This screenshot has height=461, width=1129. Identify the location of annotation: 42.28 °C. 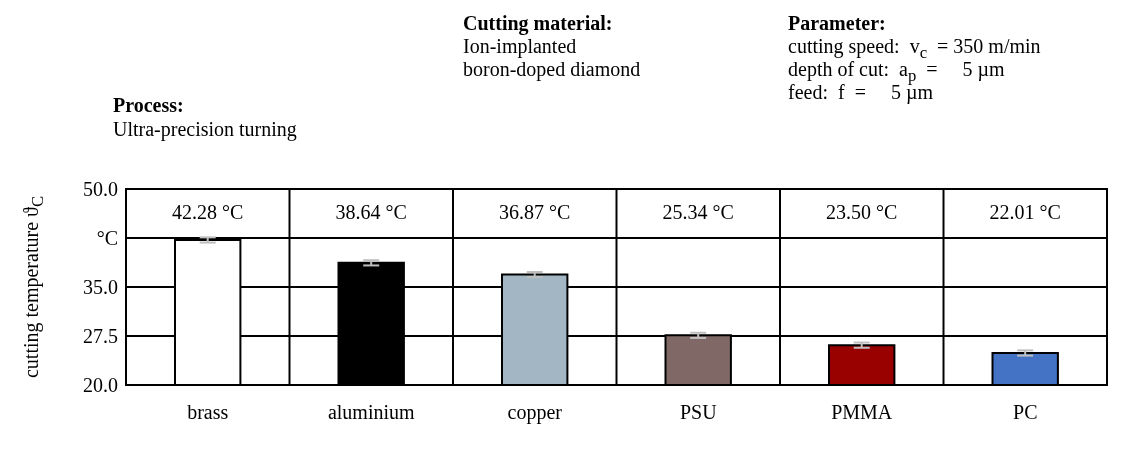
(208, 212).